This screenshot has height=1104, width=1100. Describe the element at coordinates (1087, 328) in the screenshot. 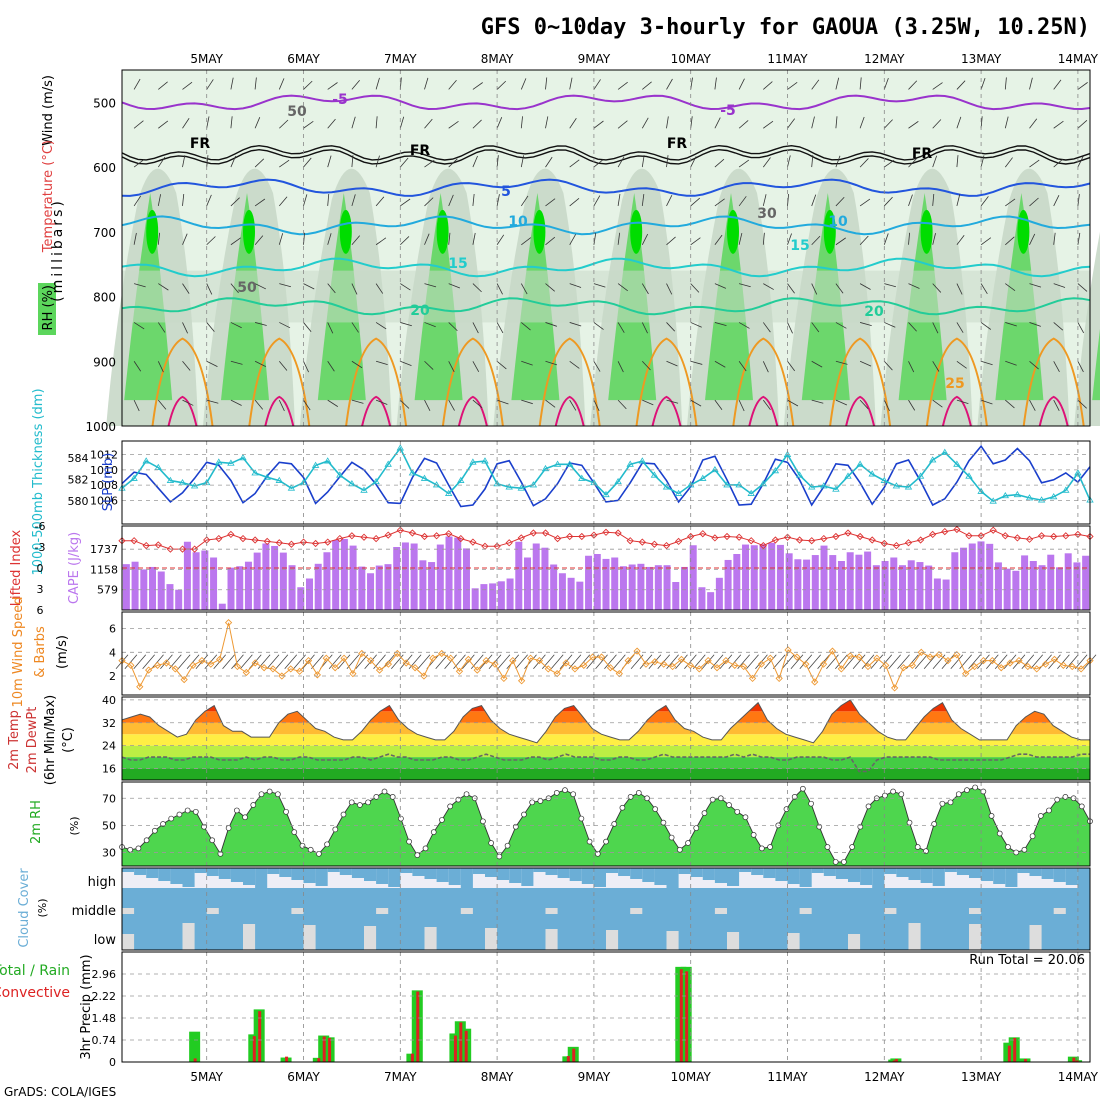

I see `rh-plume` at that location.